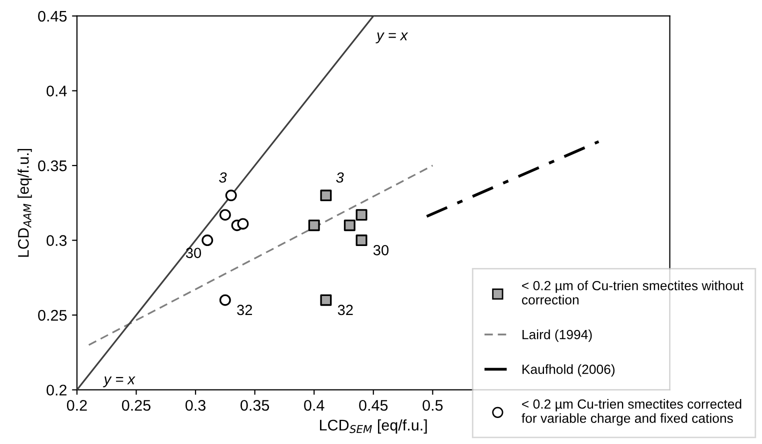 This screenshot has width=762, height=444. What do you see at coordinates (633, 292) in the screenshot?
I see `legend-label: < 0.2 µm of Cu-trien smectites without correction` at bounding box center [633, 292].